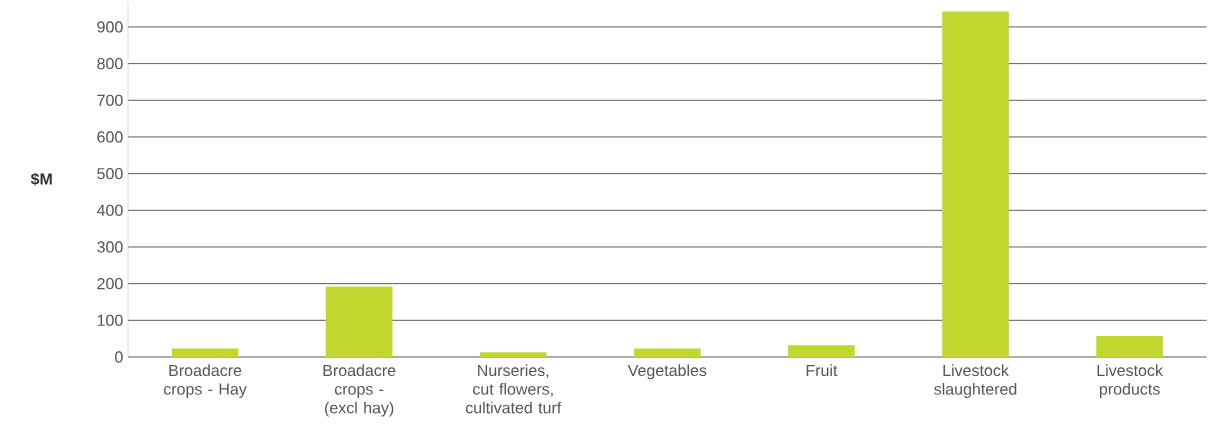 This screenshot has height=448, width=1209. Describe the element at coordinates (359, 390) in the screenshot. I see `x-tick-label: Broadacre crops - (excl hay)` at that location.